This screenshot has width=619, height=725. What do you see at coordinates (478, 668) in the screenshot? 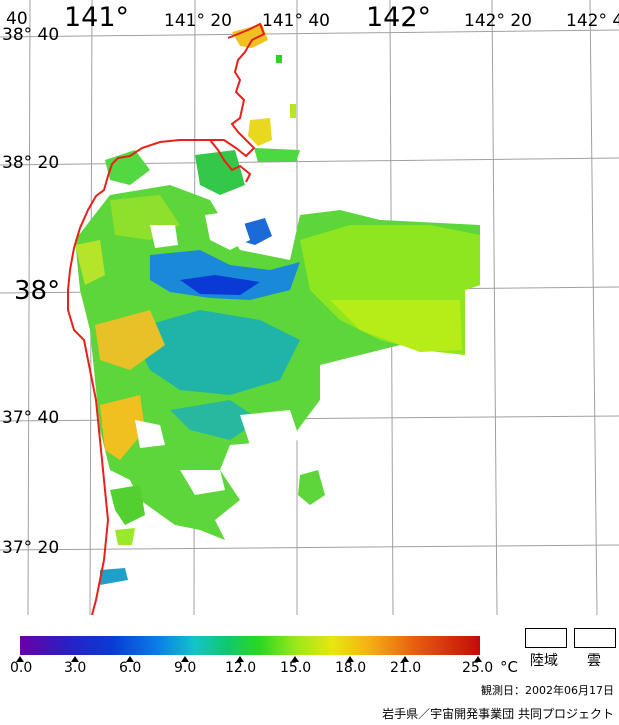
I see `colorbar-tick-label: 25.0` at bounding box center [478, 668].